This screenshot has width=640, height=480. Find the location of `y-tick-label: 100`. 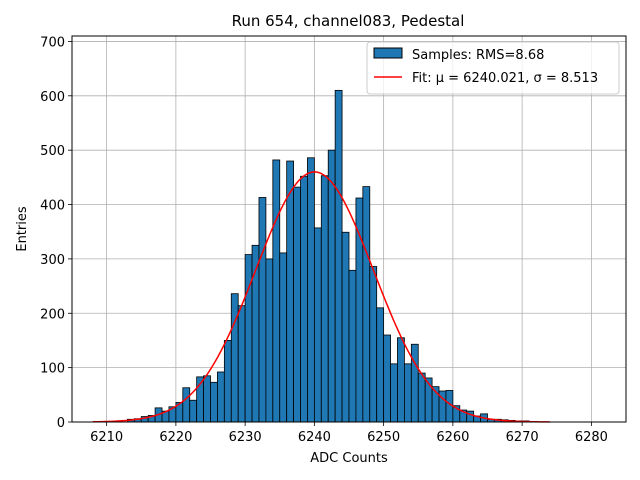

y-tick-label: 100 is located at coordinates (52, 369).